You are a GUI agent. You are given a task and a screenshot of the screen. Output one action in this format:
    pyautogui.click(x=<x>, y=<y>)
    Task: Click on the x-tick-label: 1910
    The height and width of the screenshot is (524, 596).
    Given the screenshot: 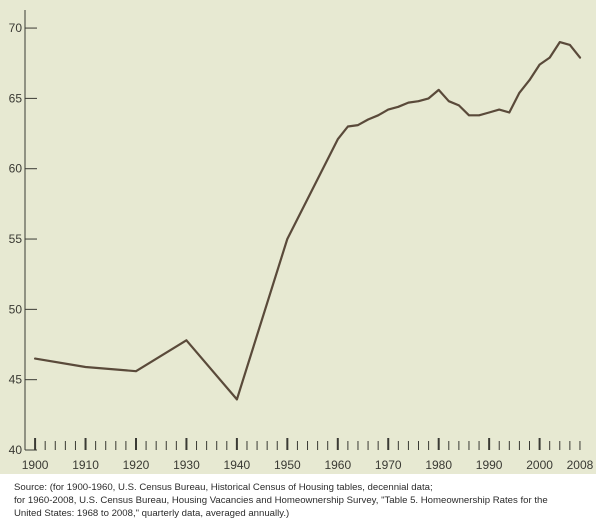 What is the action you would take?
    pyautogui.click(x=85, y=465)
    